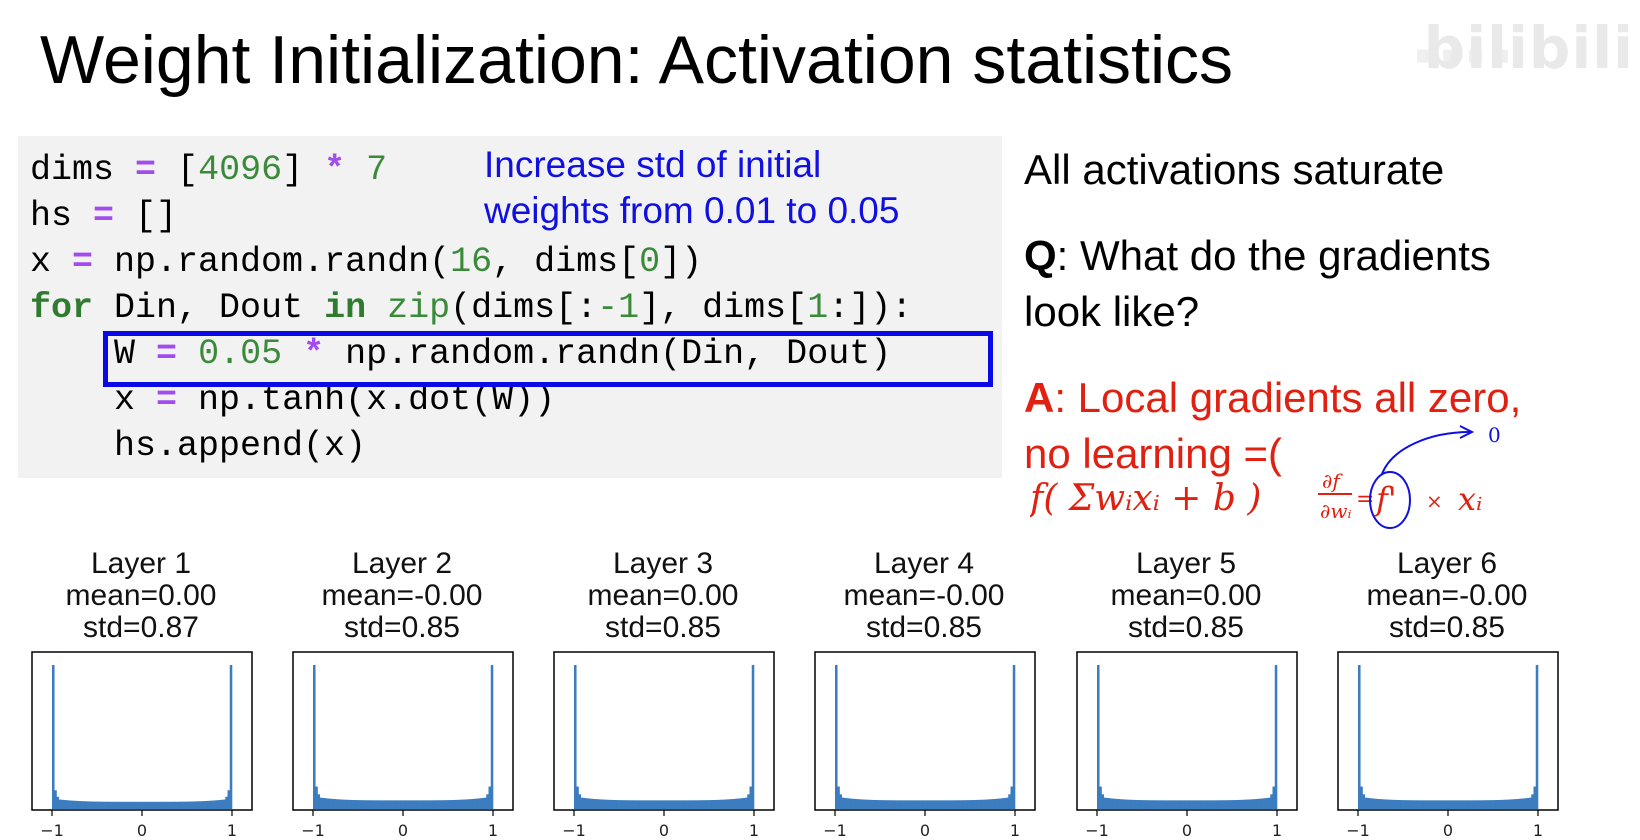 The image size is (1640, 840). Describe the element at coordinates (664, 731) in the screenshot. I see `plot-frame` at that location.